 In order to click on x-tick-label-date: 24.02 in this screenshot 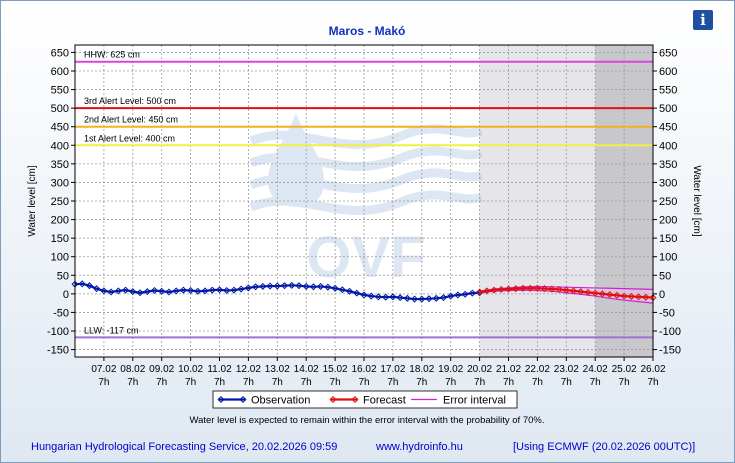, I will do `click(595, 369)`.